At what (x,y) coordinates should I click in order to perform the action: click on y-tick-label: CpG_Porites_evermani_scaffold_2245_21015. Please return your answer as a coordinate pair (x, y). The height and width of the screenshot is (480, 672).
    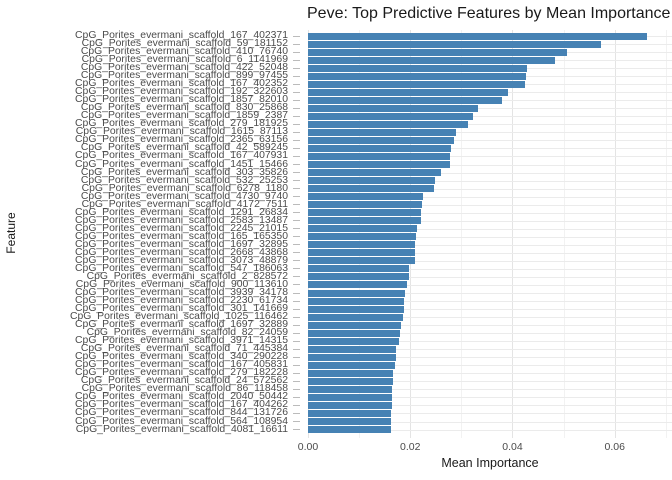
    Looking at the image, I should click on (181, 228).